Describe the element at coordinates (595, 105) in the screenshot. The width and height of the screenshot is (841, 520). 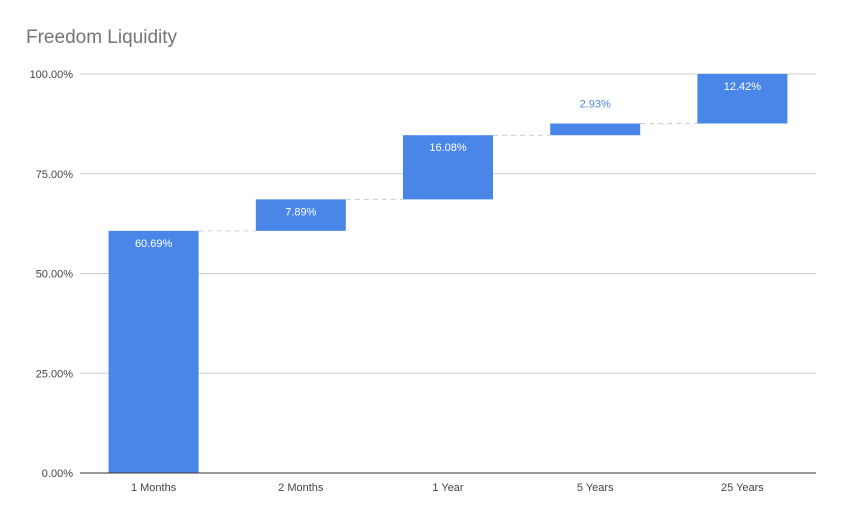
I see `data-label: 2.93%` at that location.